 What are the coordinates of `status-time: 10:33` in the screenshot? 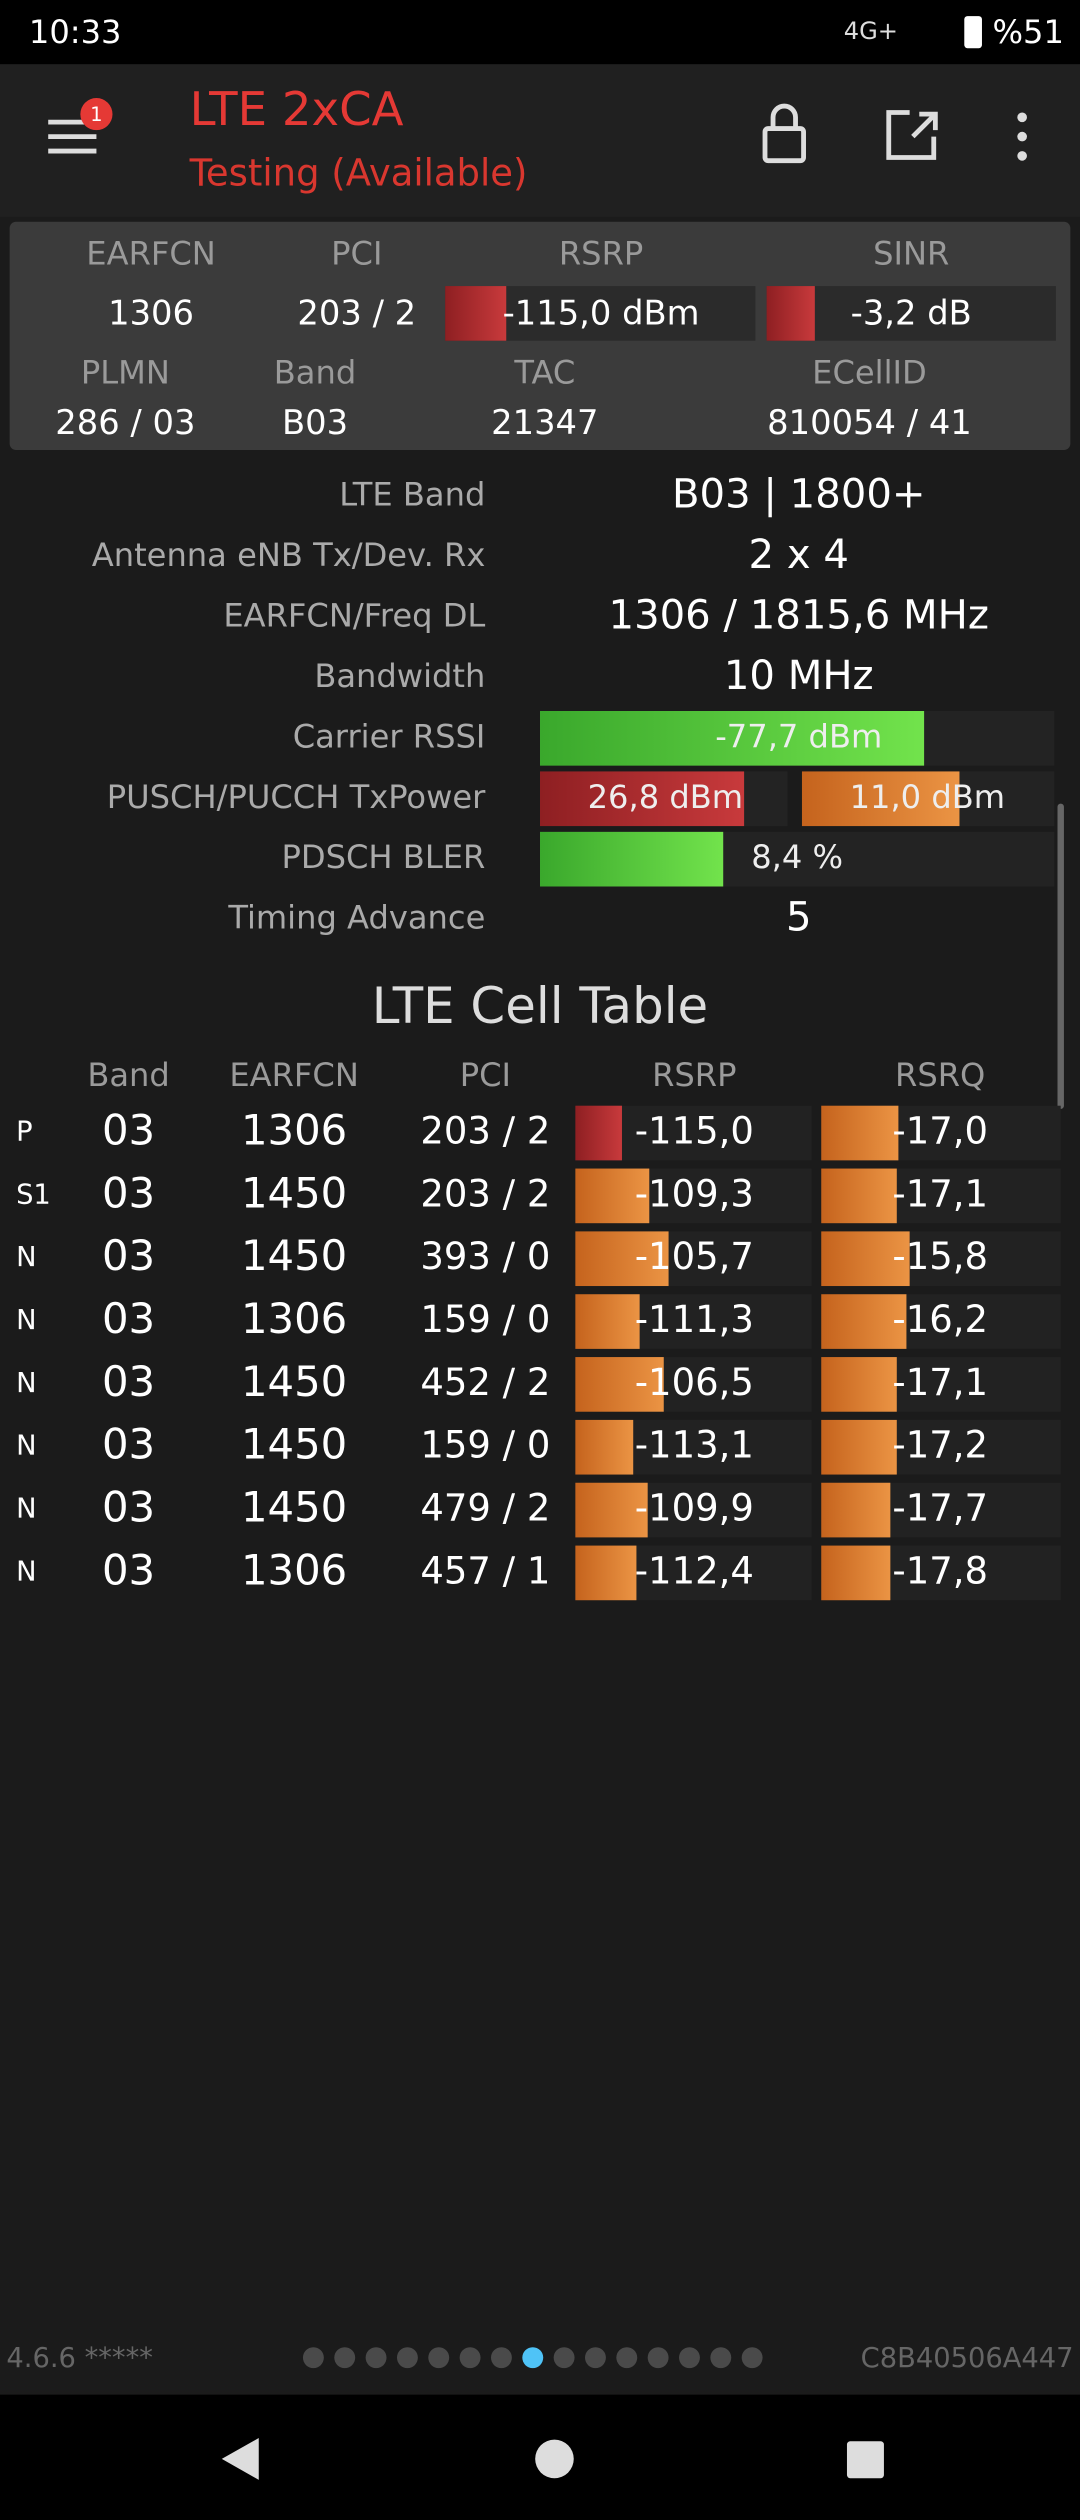 It's located at (75, 32).